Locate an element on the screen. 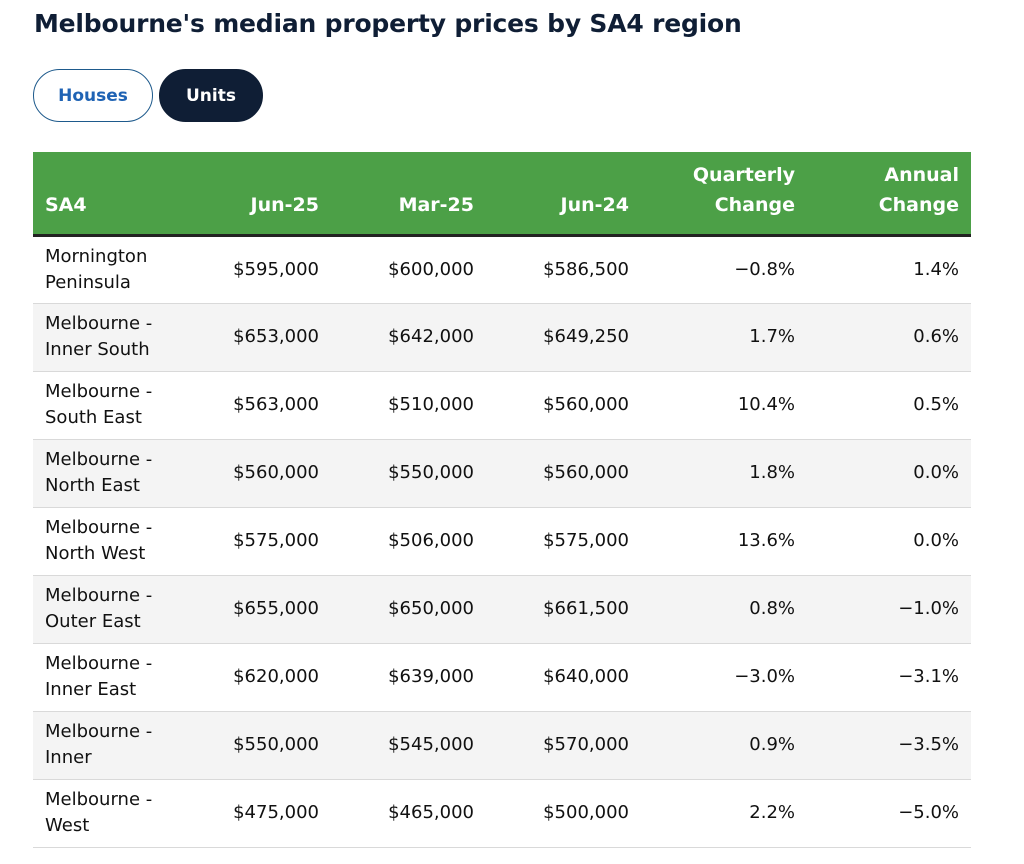  region-name-line: West is located at coordinates (67, 825).